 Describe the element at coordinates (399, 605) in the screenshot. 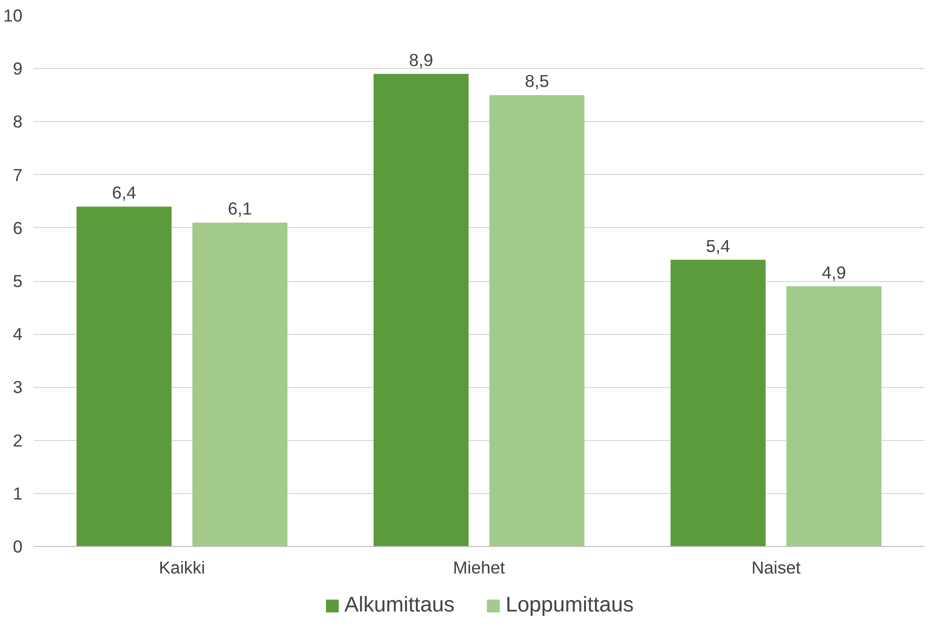

I see `legend-label: Alkumittaus` at that location.